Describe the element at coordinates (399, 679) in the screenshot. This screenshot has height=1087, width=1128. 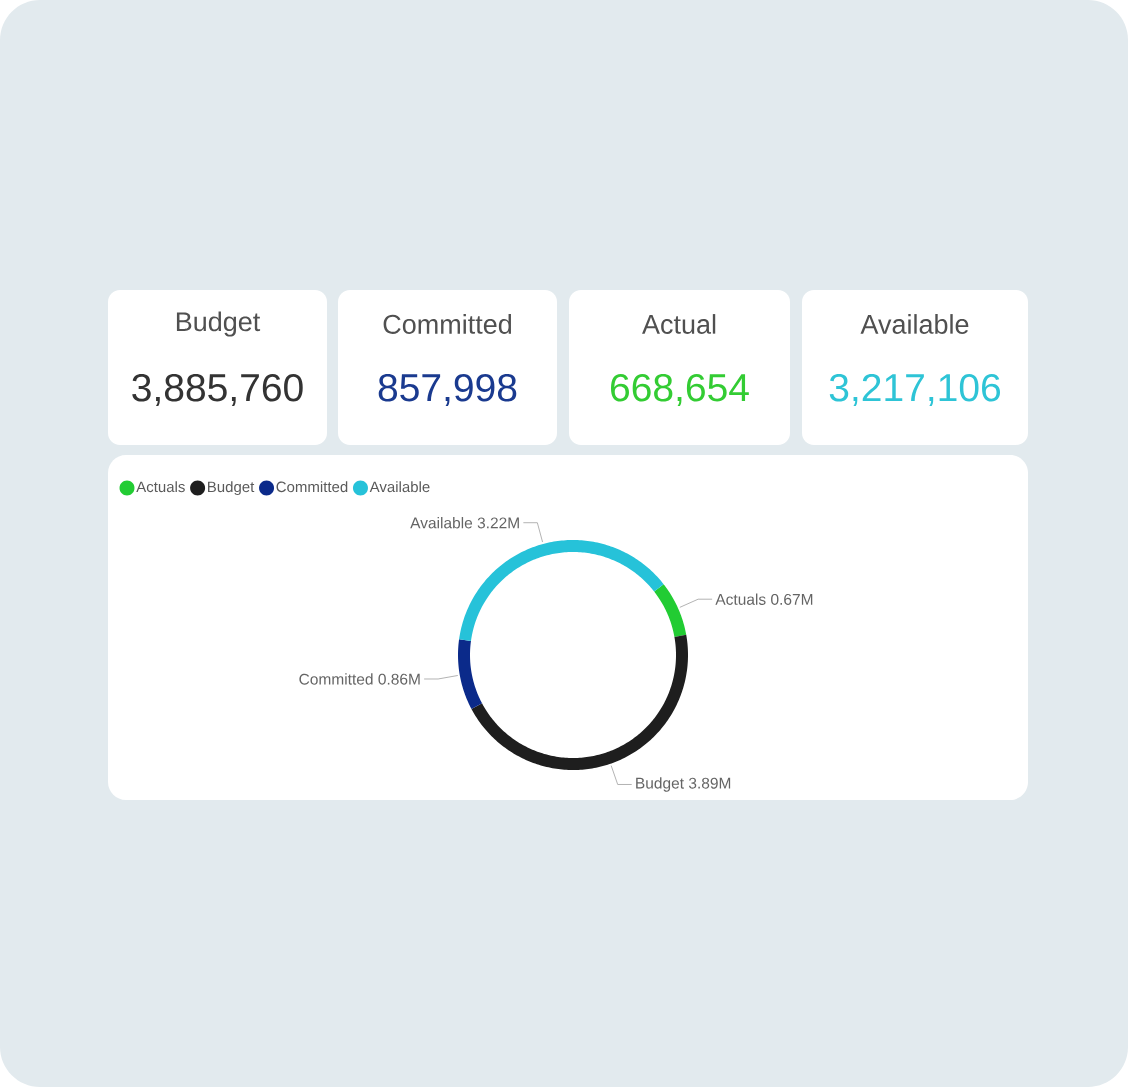
I see `data-label: 0.86M` at that location.